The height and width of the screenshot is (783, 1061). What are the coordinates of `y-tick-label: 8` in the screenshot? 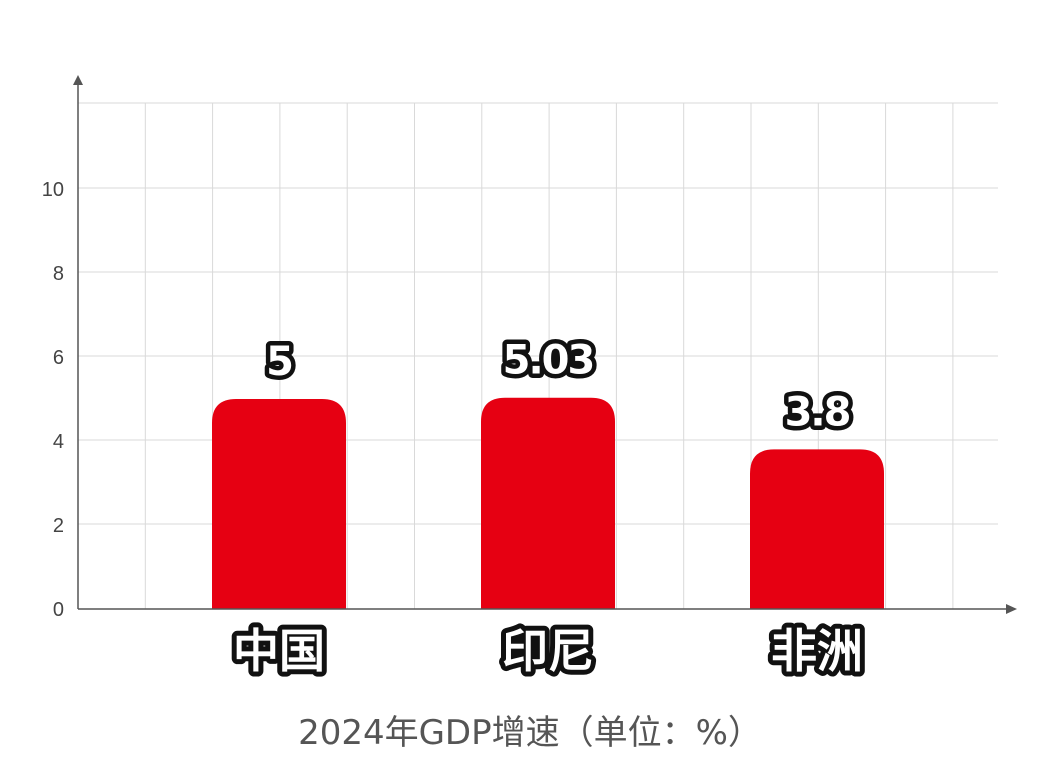 It's located at (58, 274).